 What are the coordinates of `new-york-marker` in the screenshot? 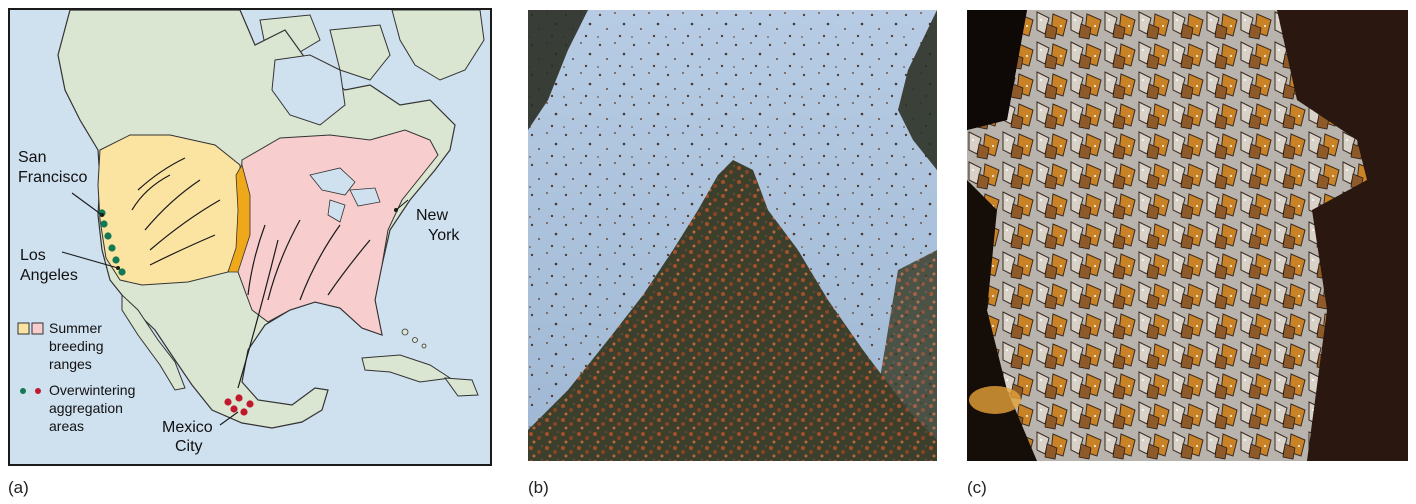 It's located at (396, 210).